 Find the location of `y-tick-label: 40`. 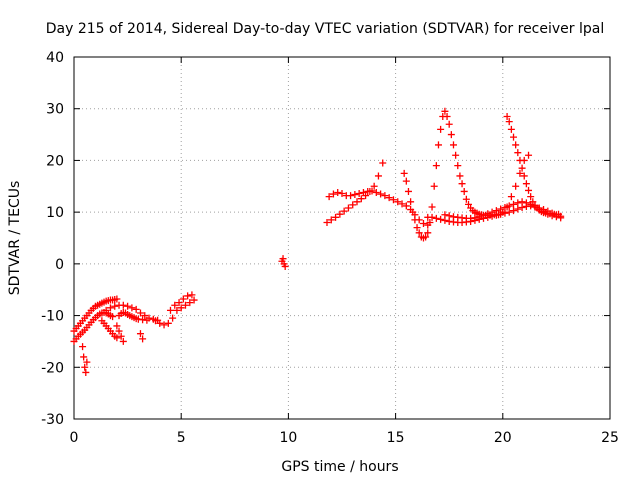

y-tick-label: 40 is located at coordinates (55, 58).